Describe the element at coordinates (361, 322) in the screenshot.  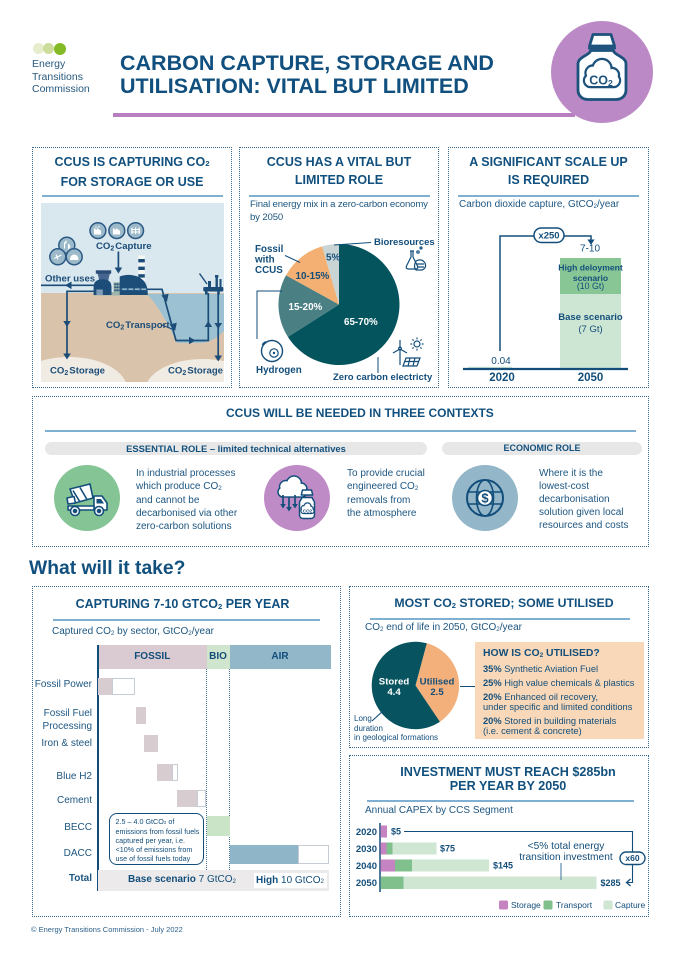
I see `svg-text: 65-70%` at that location.